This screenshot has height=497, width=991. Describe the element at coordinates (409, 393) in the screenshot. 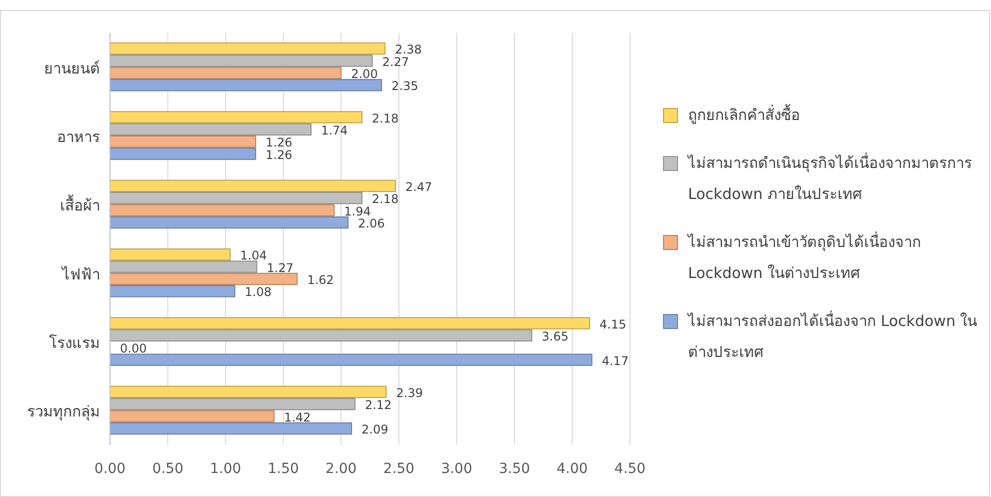

I see `data-label: 2.39` at that location.